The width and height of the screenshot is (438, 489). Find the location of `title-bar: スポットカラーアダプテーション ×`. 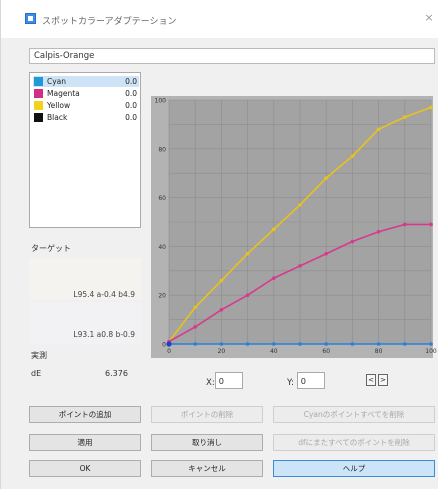

title-bar: スポットカラーアダプテーション × is located at coordinates (219, 19).